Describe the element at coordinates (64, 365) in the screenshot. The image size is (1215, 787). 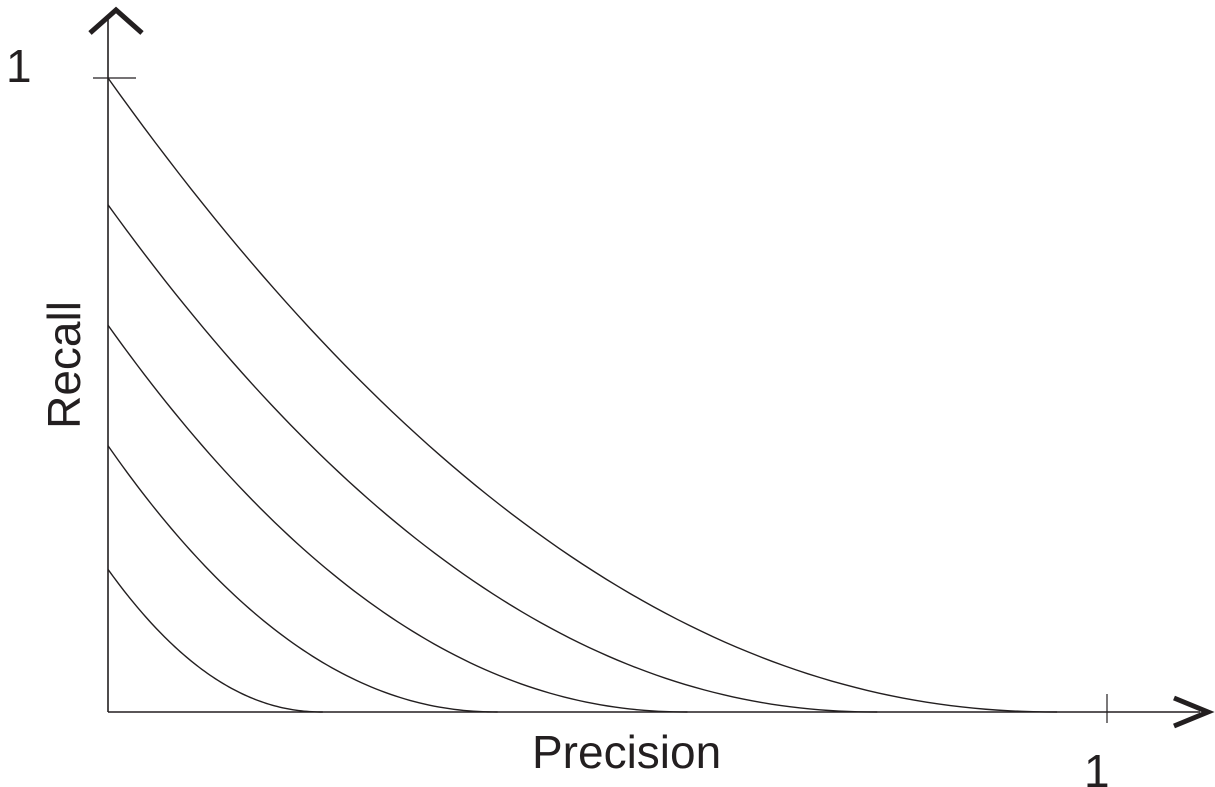
I see `y-axis-label: Recall` at that location.